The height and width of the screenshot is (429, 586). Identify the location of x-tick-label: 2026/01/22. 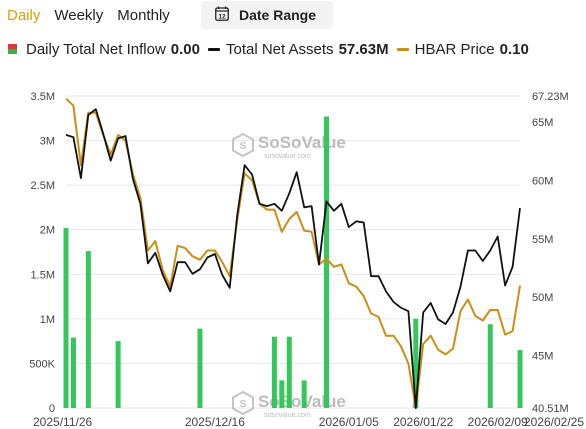
(423, 422).